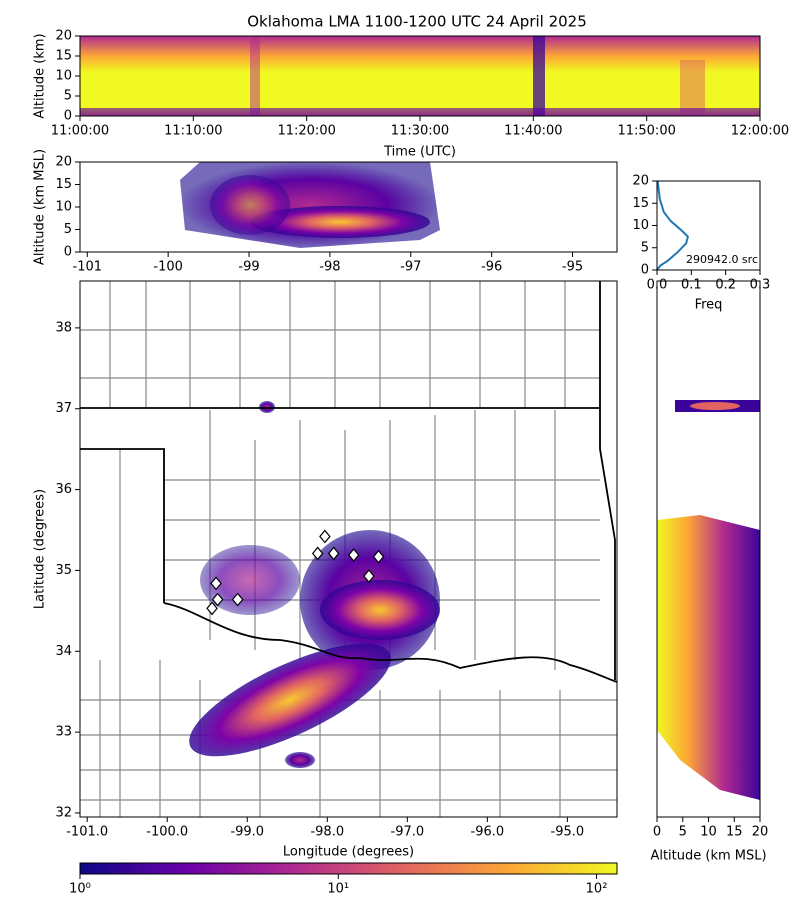 Image resolution: width=800 pixels, height=900 pixels. What do you see at coordinates (63, 570) in the screenshot?
I see `y-tick-label: 35` at bounding box center [63, 570].